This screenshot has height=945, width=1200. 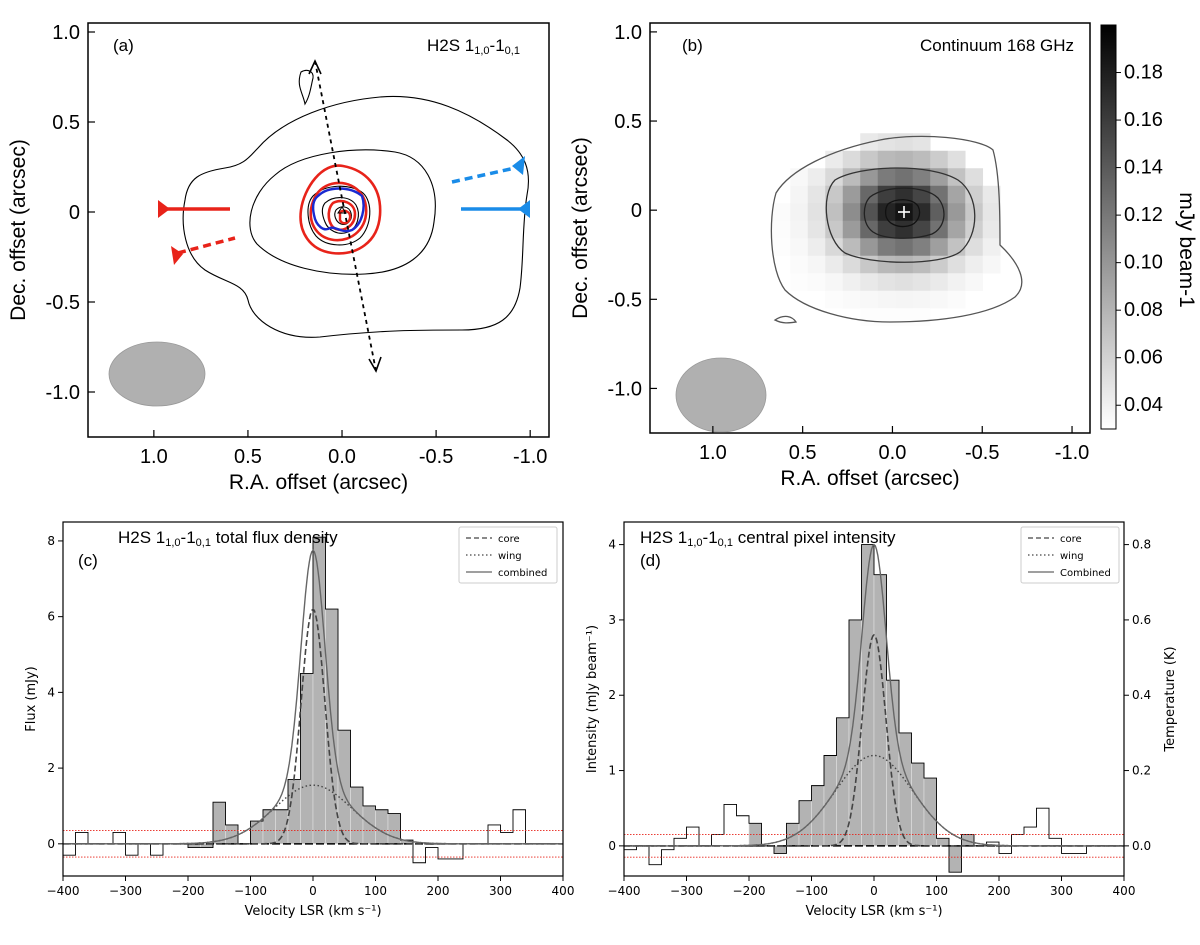 I want to click on panel-a-line-label: H2S 11,0-10,1, so click(x=473, y=46).